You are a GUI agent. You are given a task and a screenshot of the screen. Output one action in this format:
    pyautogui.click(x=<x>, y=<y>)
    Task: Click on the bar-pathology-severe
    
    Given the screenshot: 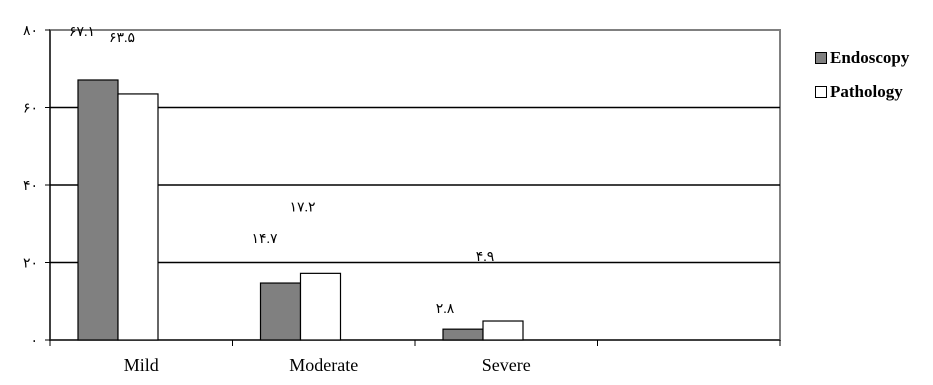 What is the action you would take?
    pyautogui.click(x=503, y=330)
    